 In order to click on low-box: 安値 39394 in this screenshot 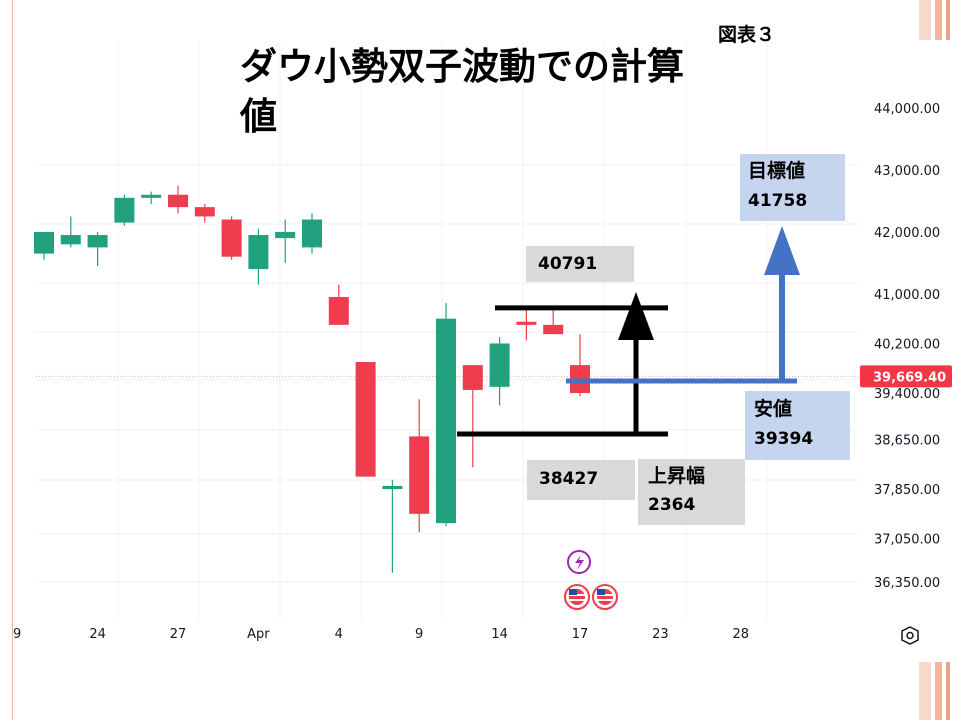, I will do `click(797, 425)`.